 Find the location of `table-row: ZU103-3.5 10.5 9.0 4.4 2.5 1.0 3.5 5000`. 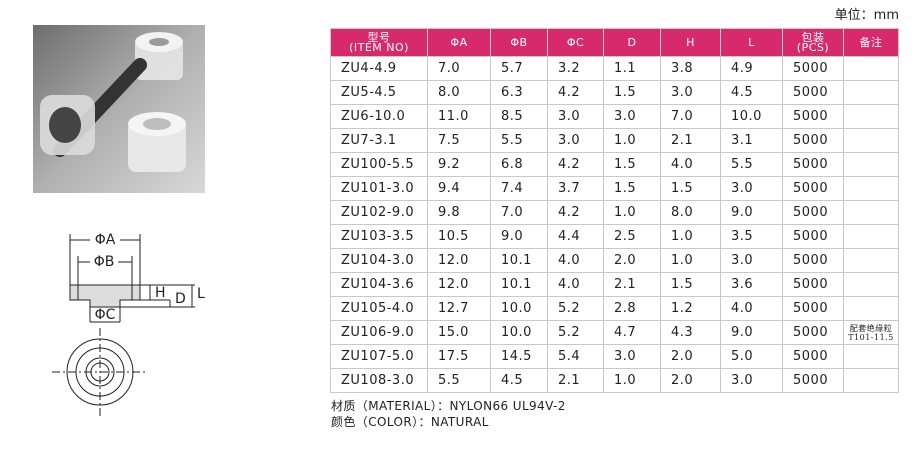

table-row: ZU103-3.5 10.5 9.0 4.4 2.5 1.0 3.5 5000 is located at coordinates (614, 236).